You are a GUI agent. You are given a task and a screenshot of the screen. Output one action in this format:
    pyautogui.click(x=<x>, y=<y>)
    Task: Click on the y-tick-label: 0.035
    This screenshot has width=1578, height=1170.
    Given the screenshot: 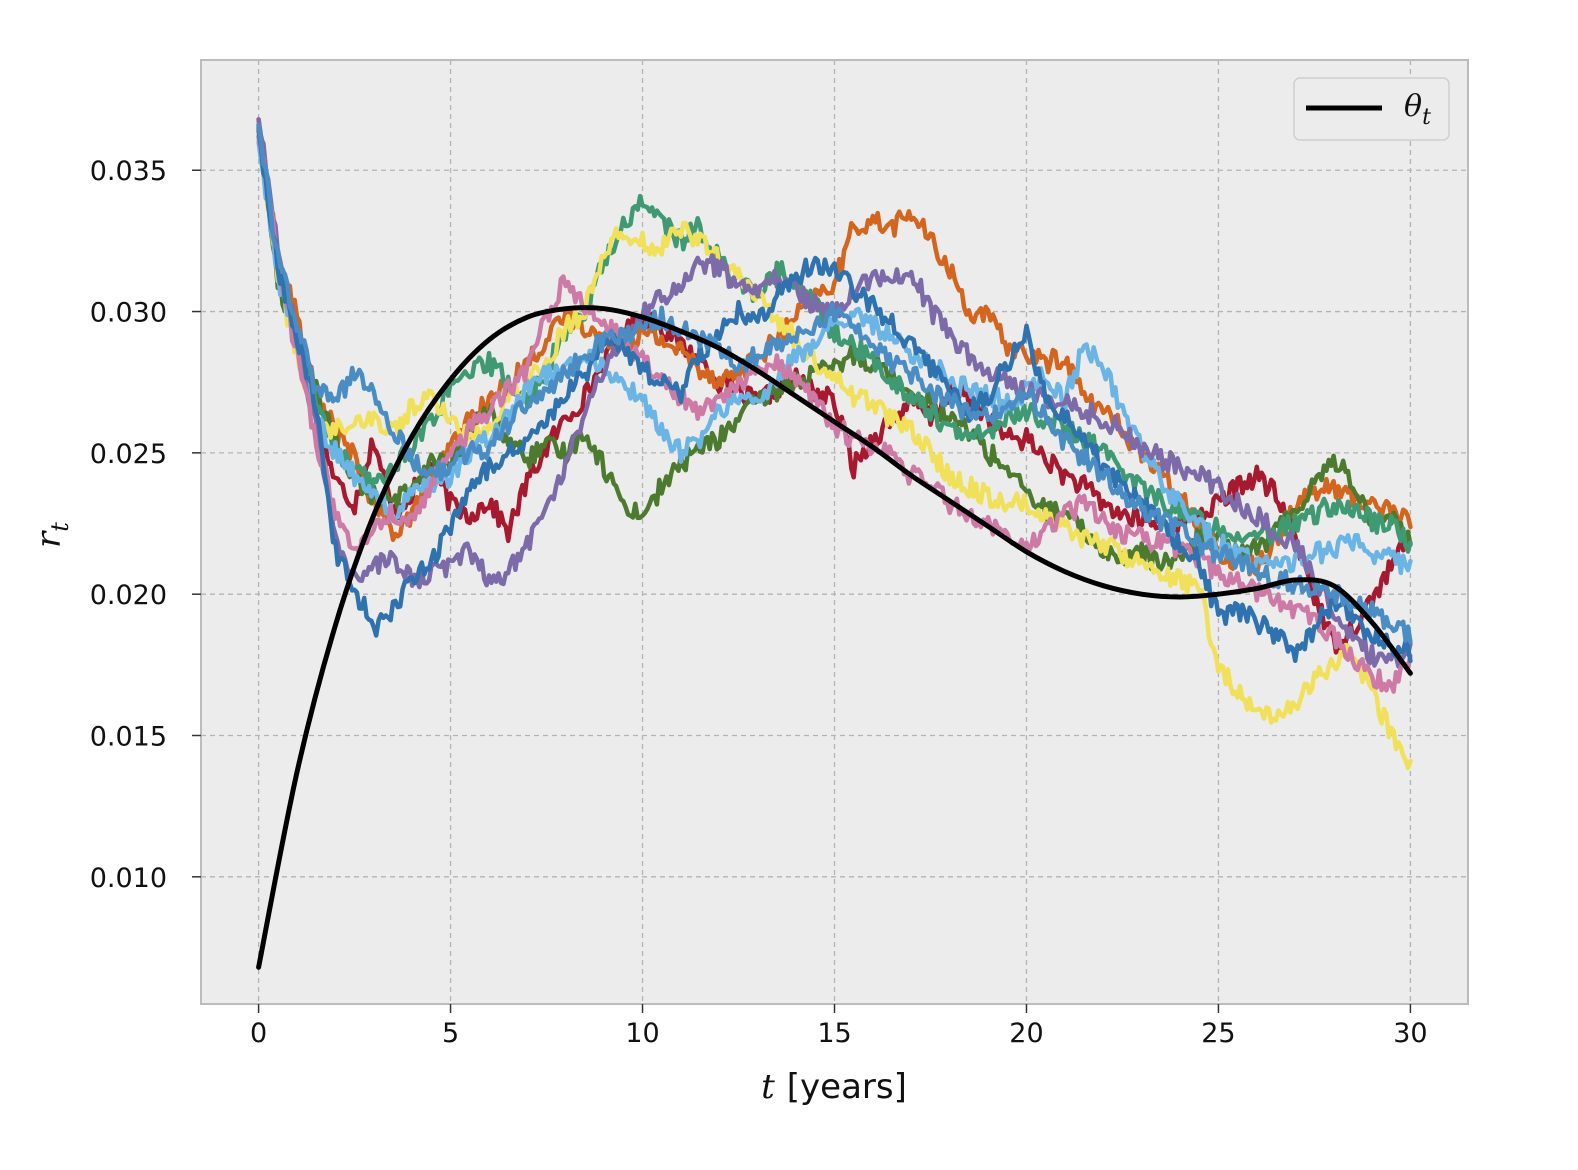 What is the action you would take?
    pyautogui.click(x=128, y=171)
    